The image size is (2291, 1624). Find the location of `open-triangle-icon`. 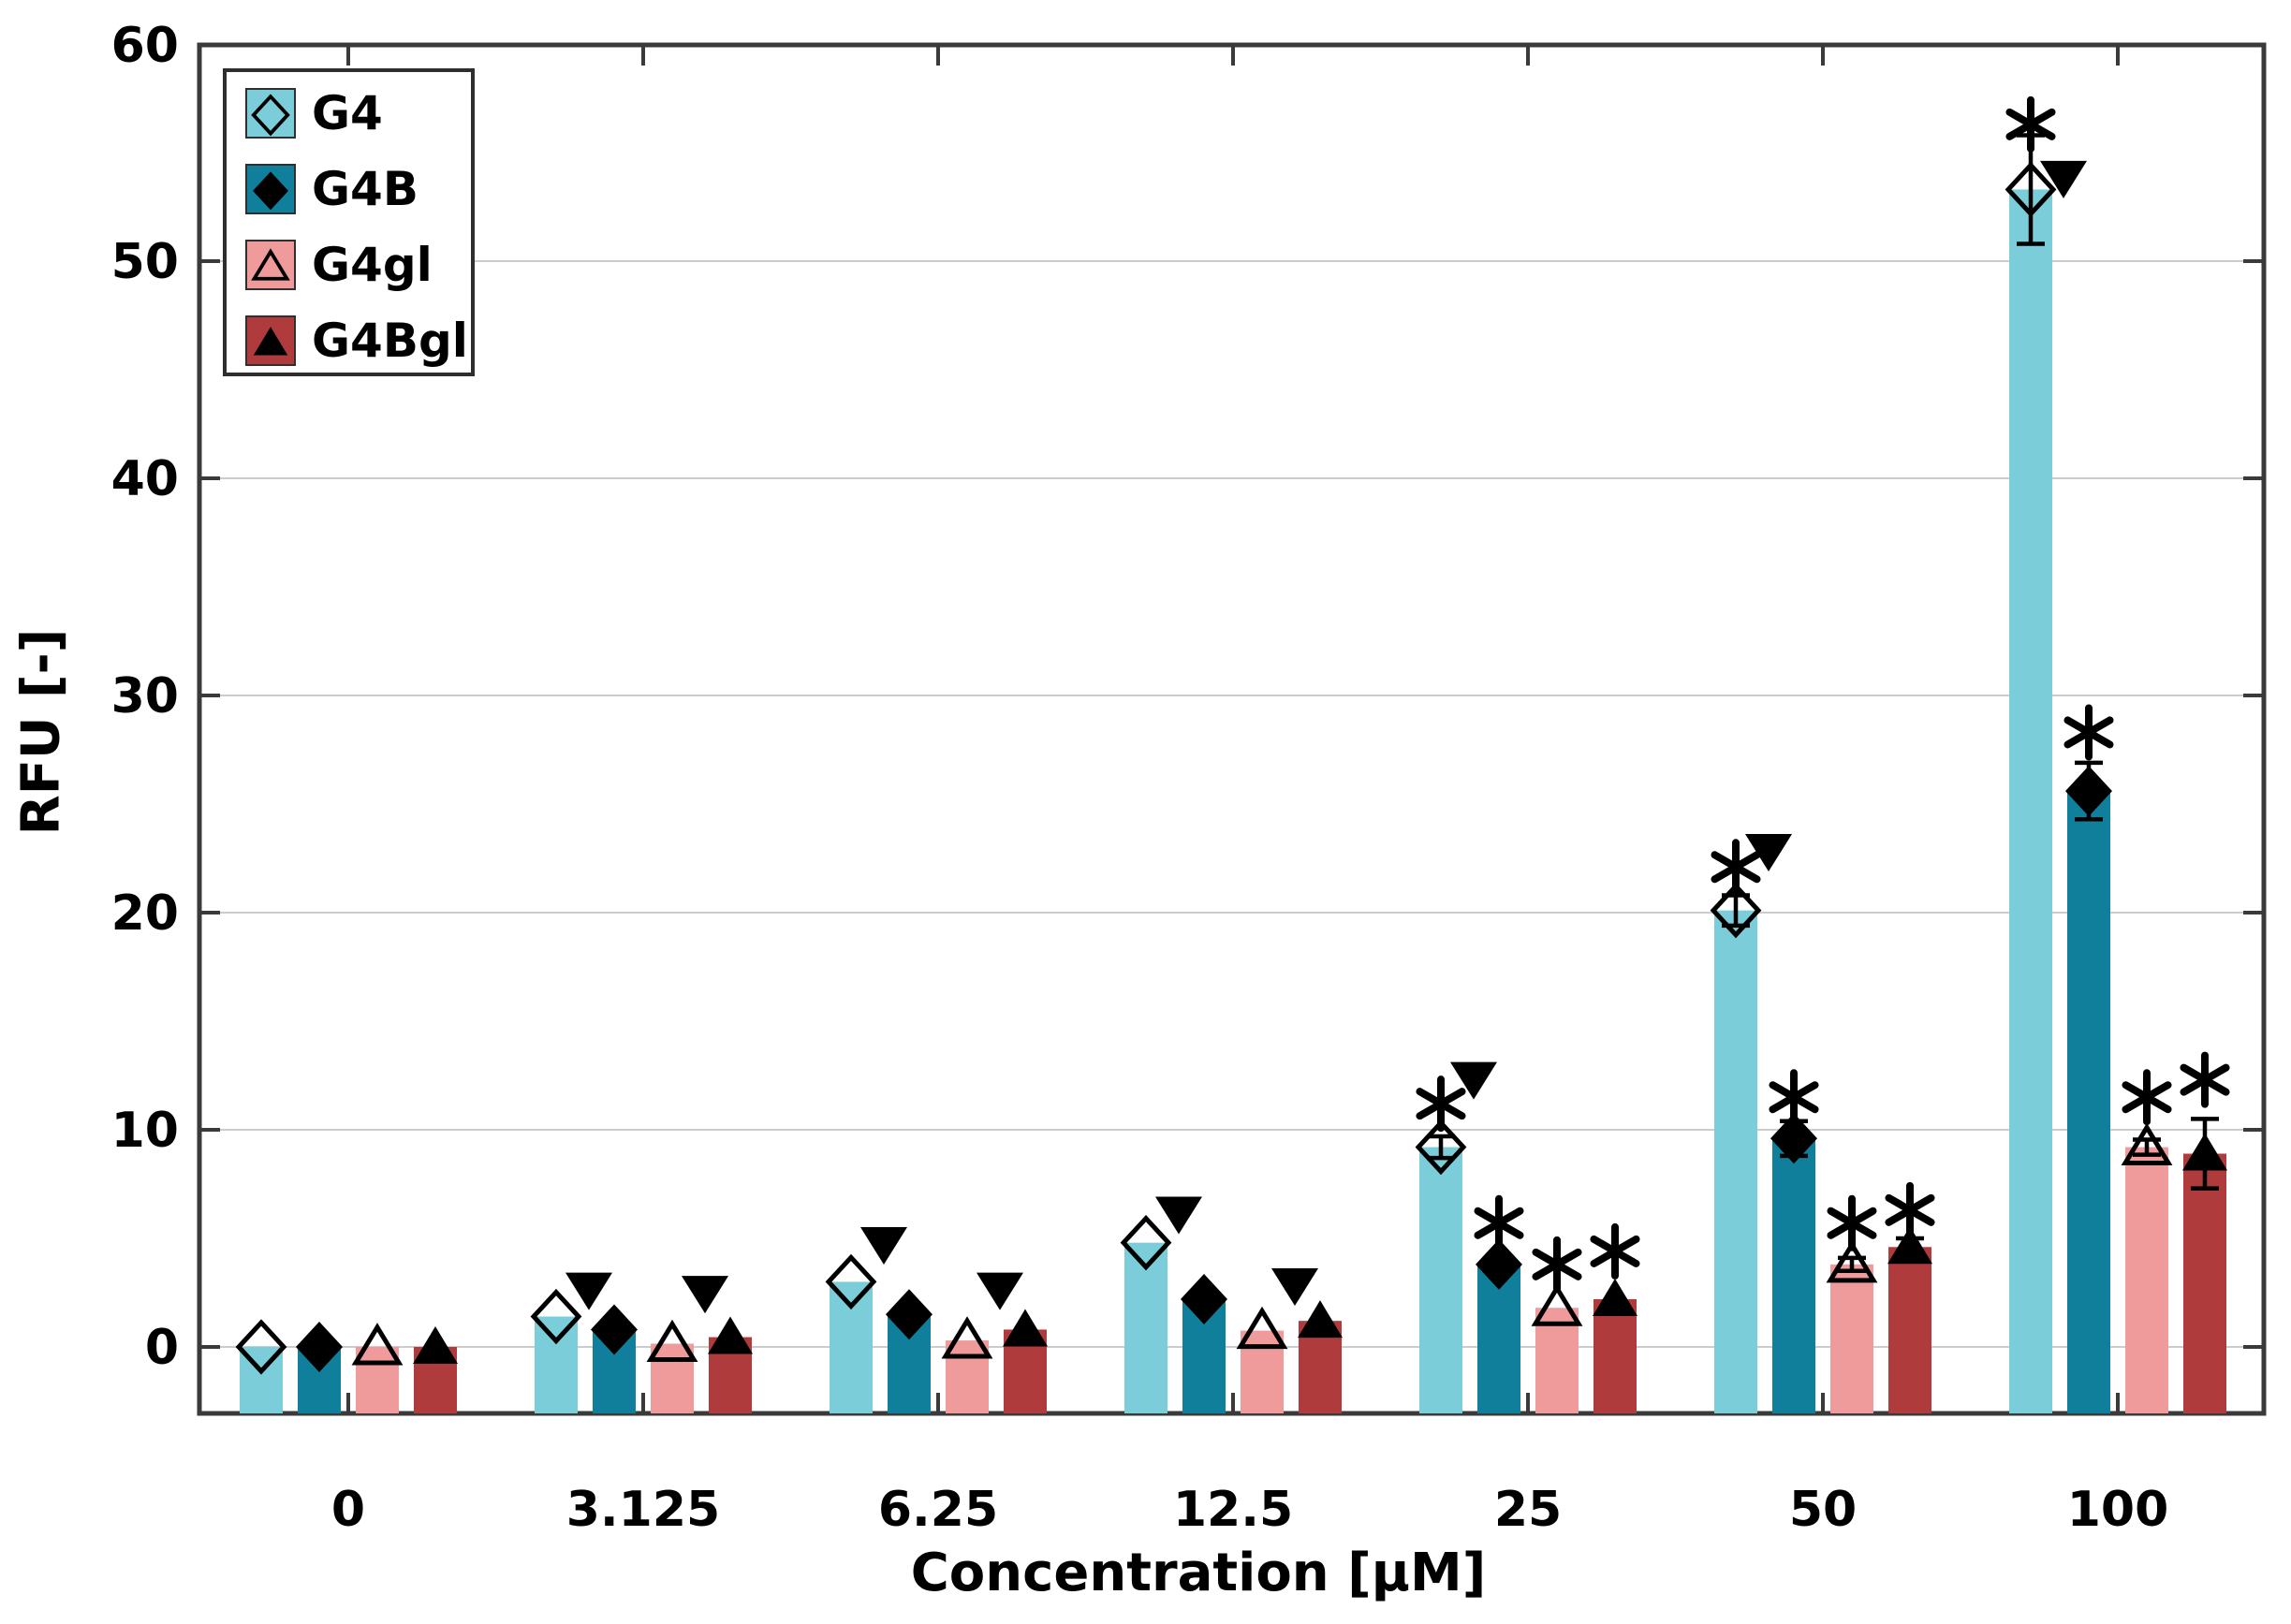

open-triangle-icon is located at coordinates (271, 265).